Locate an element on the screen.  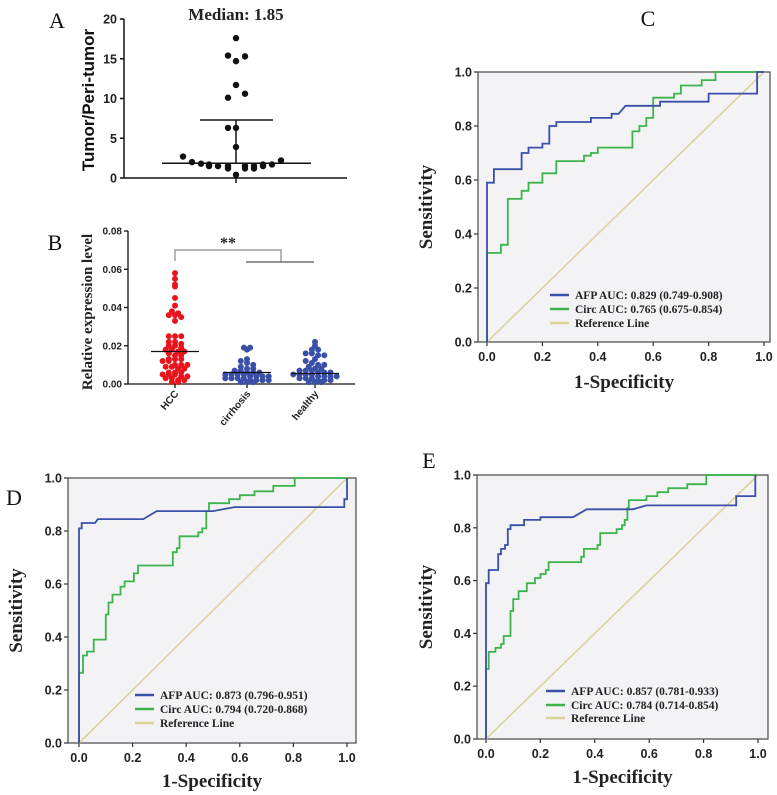
legend-label-circ: Circ AUC: 0.765 (0.675-0.854) is located at coordinates (649, 310).